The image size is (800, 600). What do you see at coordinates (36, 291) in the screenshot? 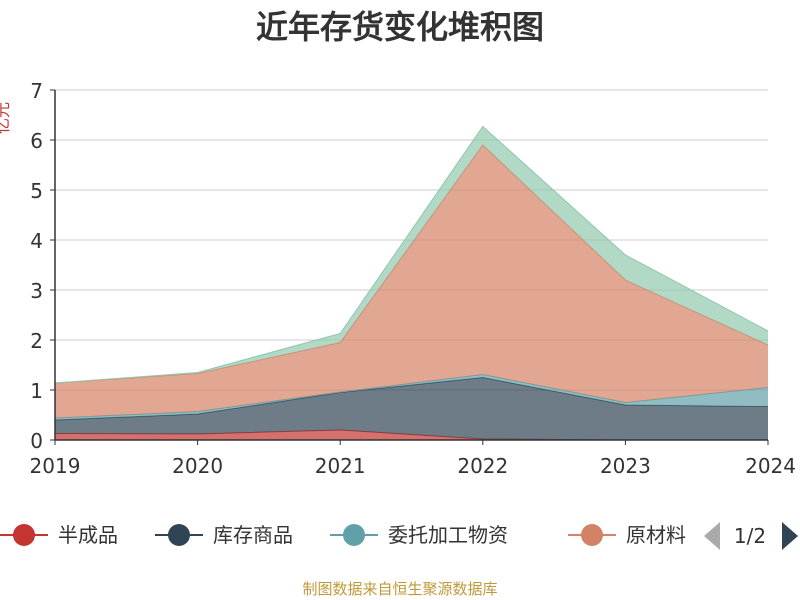
I see `y-tick-label: 3` at bounding box center [36, 291].